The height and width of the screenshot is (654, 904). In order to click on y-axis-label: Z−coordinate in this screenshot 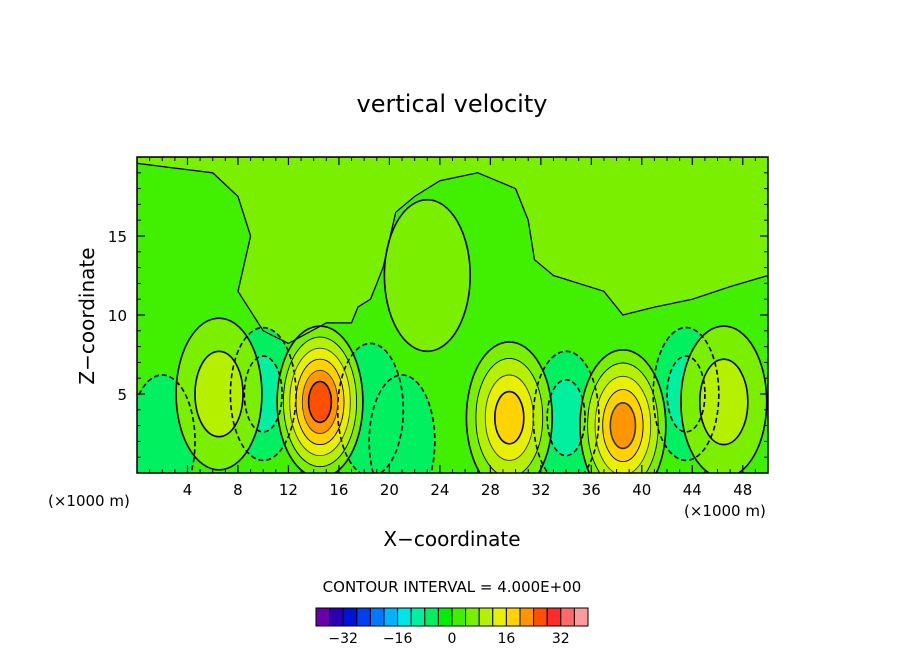, I will do `click(87, 315)`.